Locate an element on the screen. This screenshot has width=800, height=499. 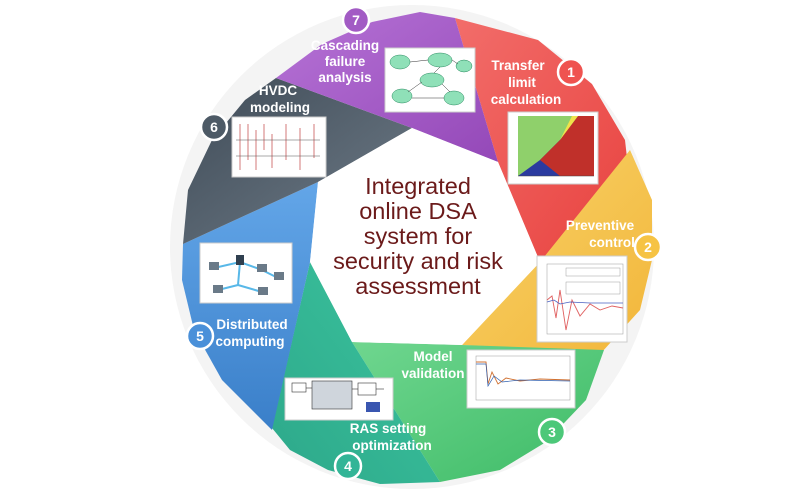
badge-number: 7 is located at coordinates (356, 20).